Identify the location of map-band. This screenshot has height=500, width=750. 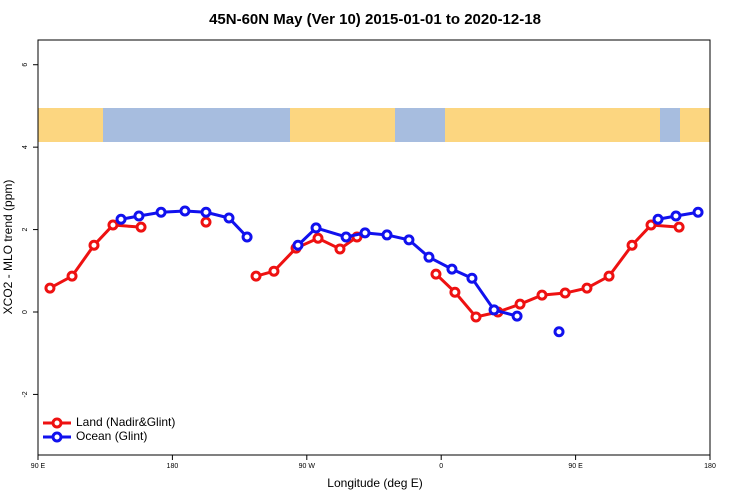
(374, 125).